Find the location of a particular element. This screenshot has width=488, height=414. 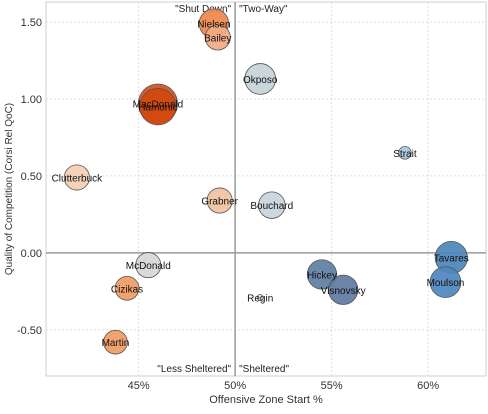

bubble-label-hamonic: Hamonic is located at coordinates (157, 108).